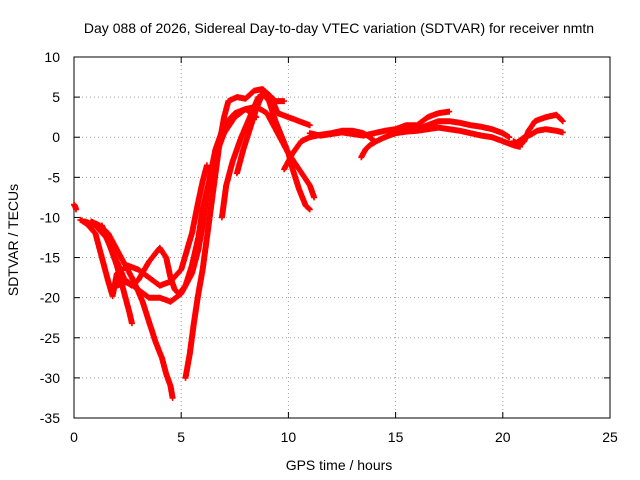 Image resolution: width=640 pixels, height=480 pixels. What do you see at coordinates (54, 177) in the screenshot?
I see `y-tick-label: -5` at bounding box center [54, 177].